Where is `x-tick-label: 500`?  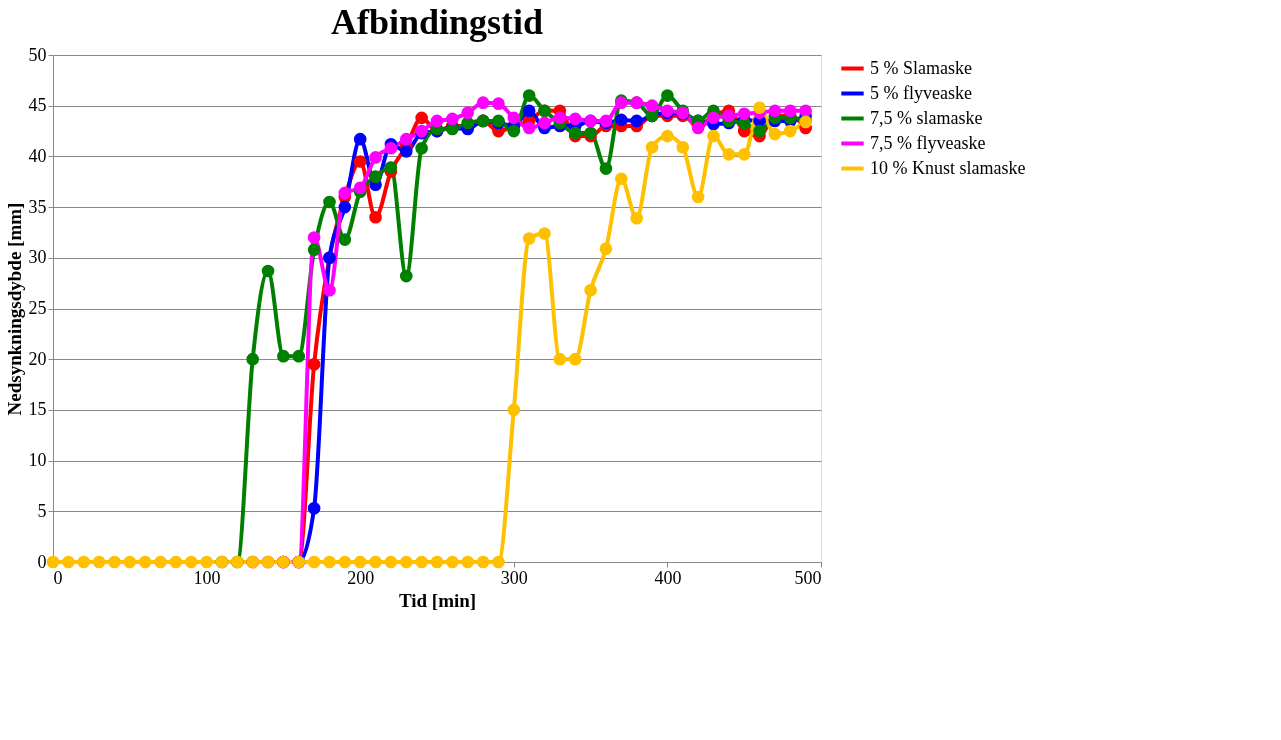
x-tick-label: 500 is located at coordinates (808, 577).